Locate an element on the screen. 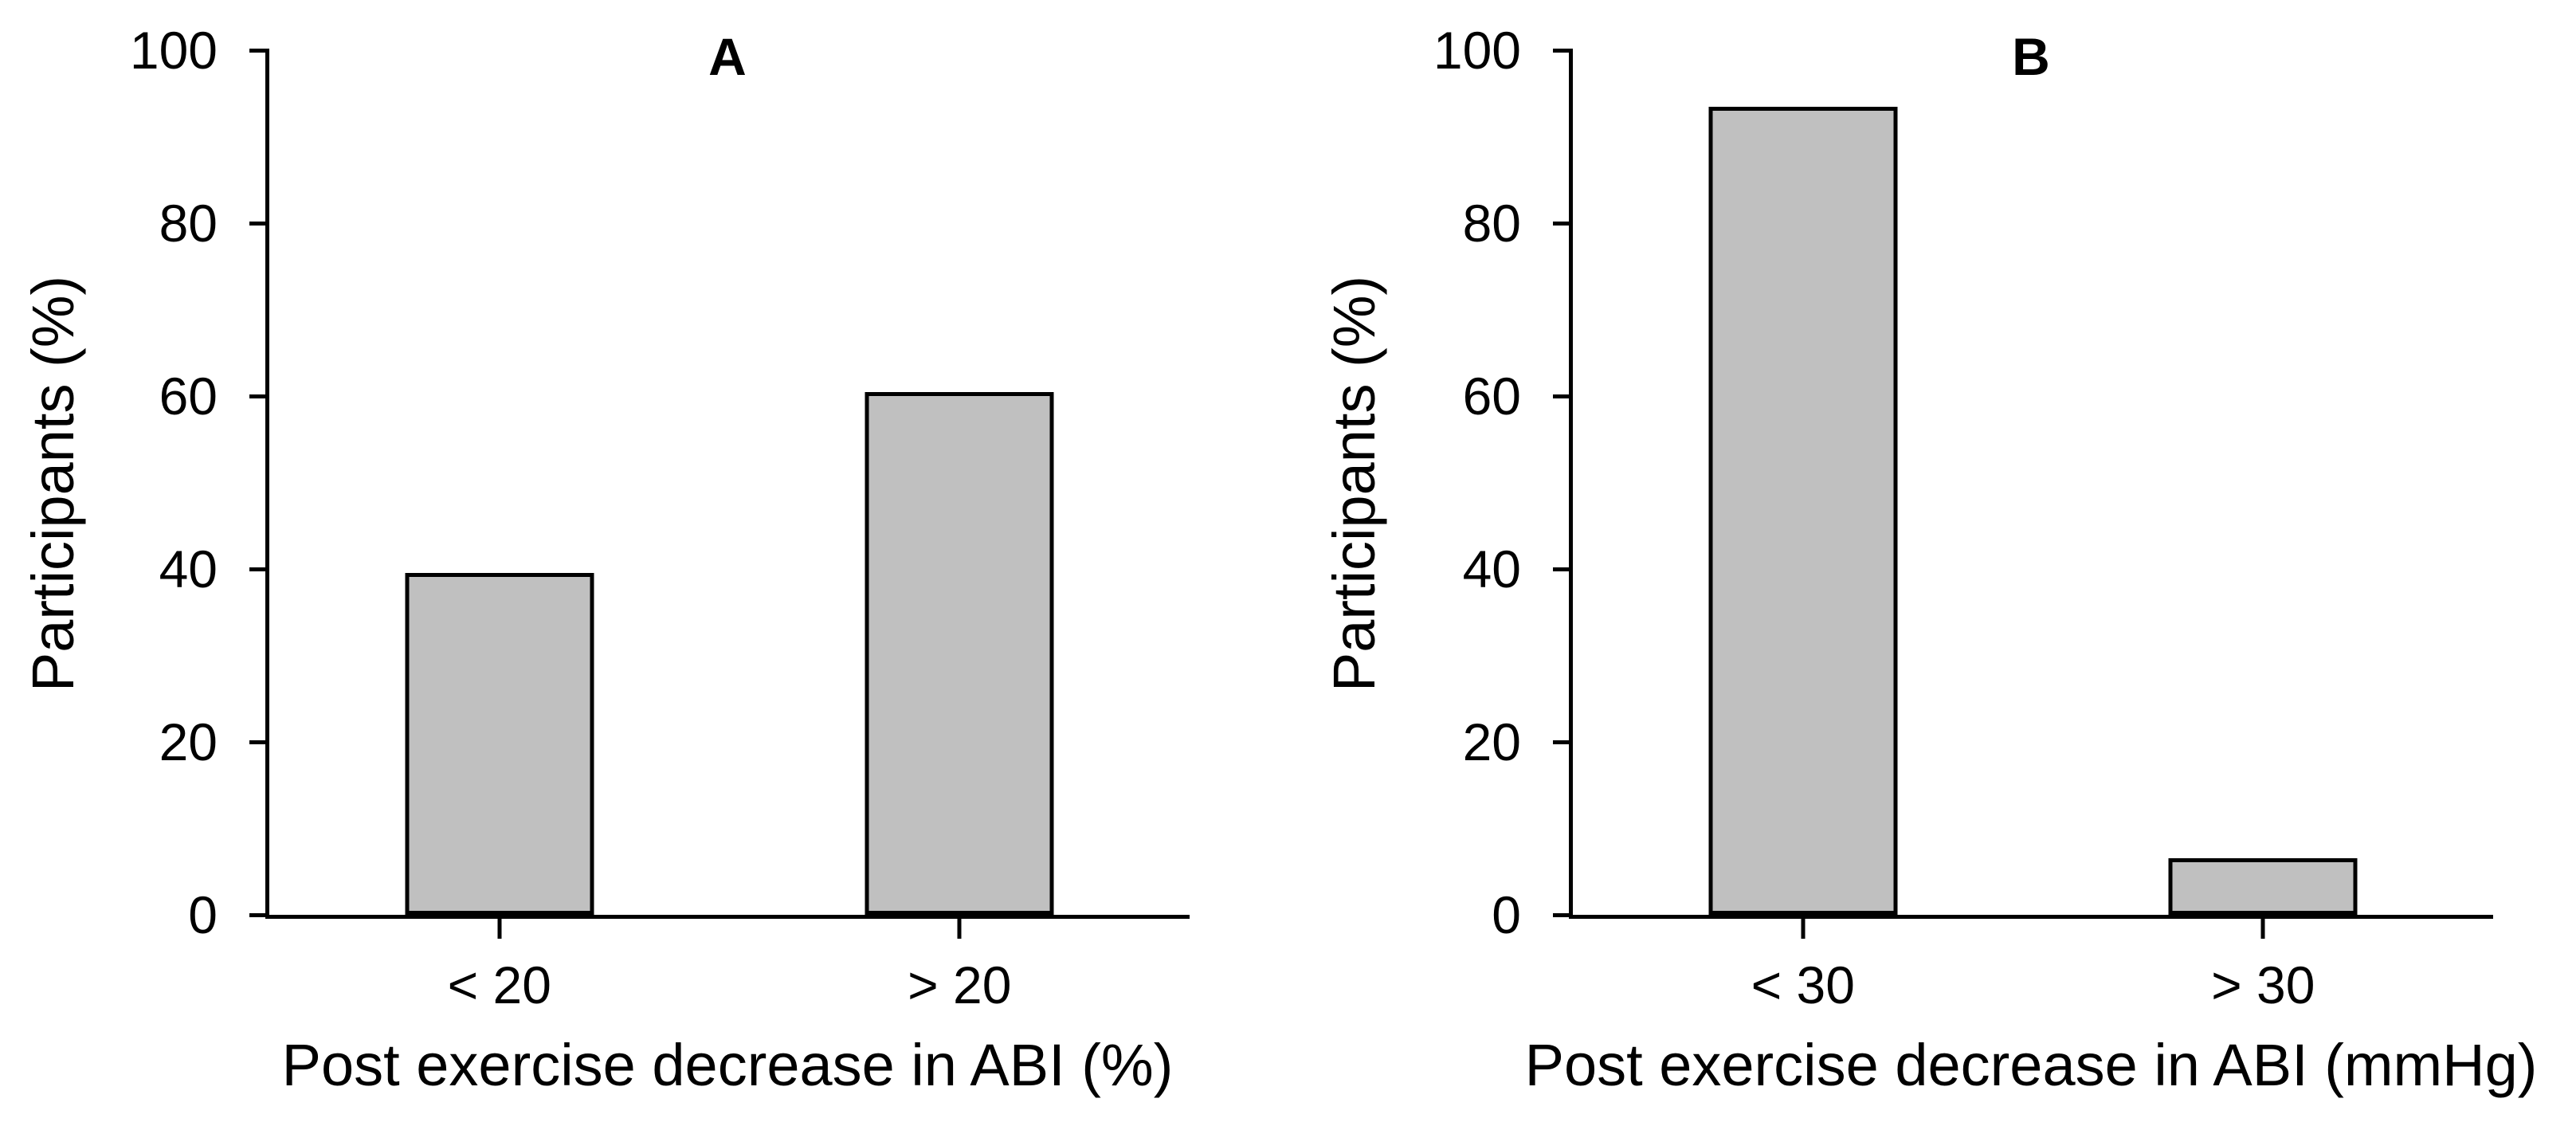  bar->30 is located at coordinates (2263, 886).